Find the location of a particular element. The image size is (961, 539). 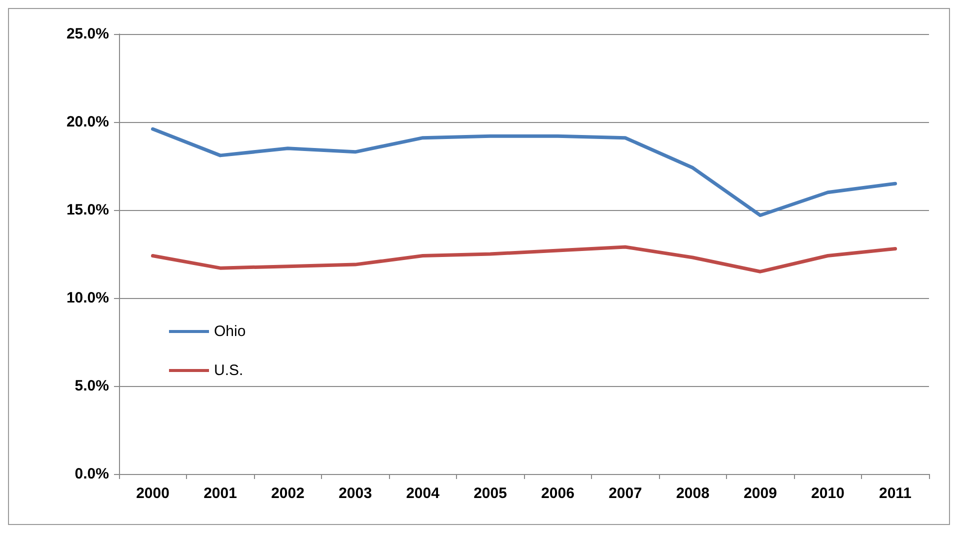

y-tick-label: 25.0% is located at coordinates (87, 34).